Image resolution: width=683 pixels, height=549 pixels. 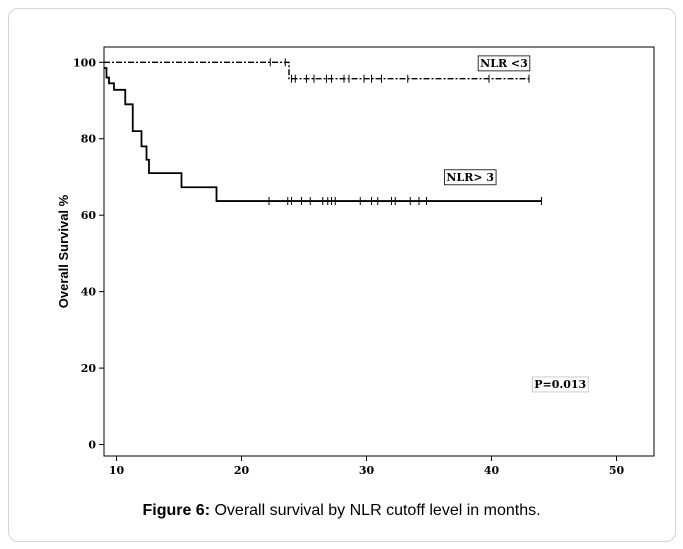 What do you see at coordinates (92, 445) in the screenshot?
I see `y-tick-label-0: 0` at bounding box center [92, 445].